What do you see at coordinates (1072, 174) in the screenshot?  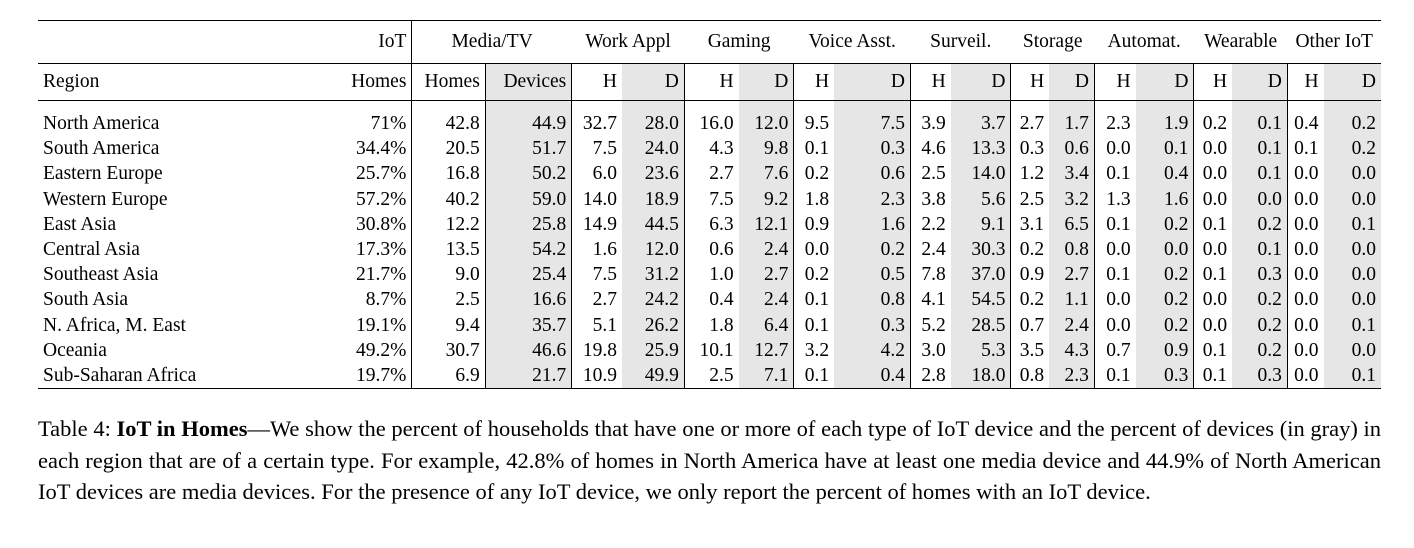 I see `storage-devices-cell: 3.4` at bounding box center [1072, 174].